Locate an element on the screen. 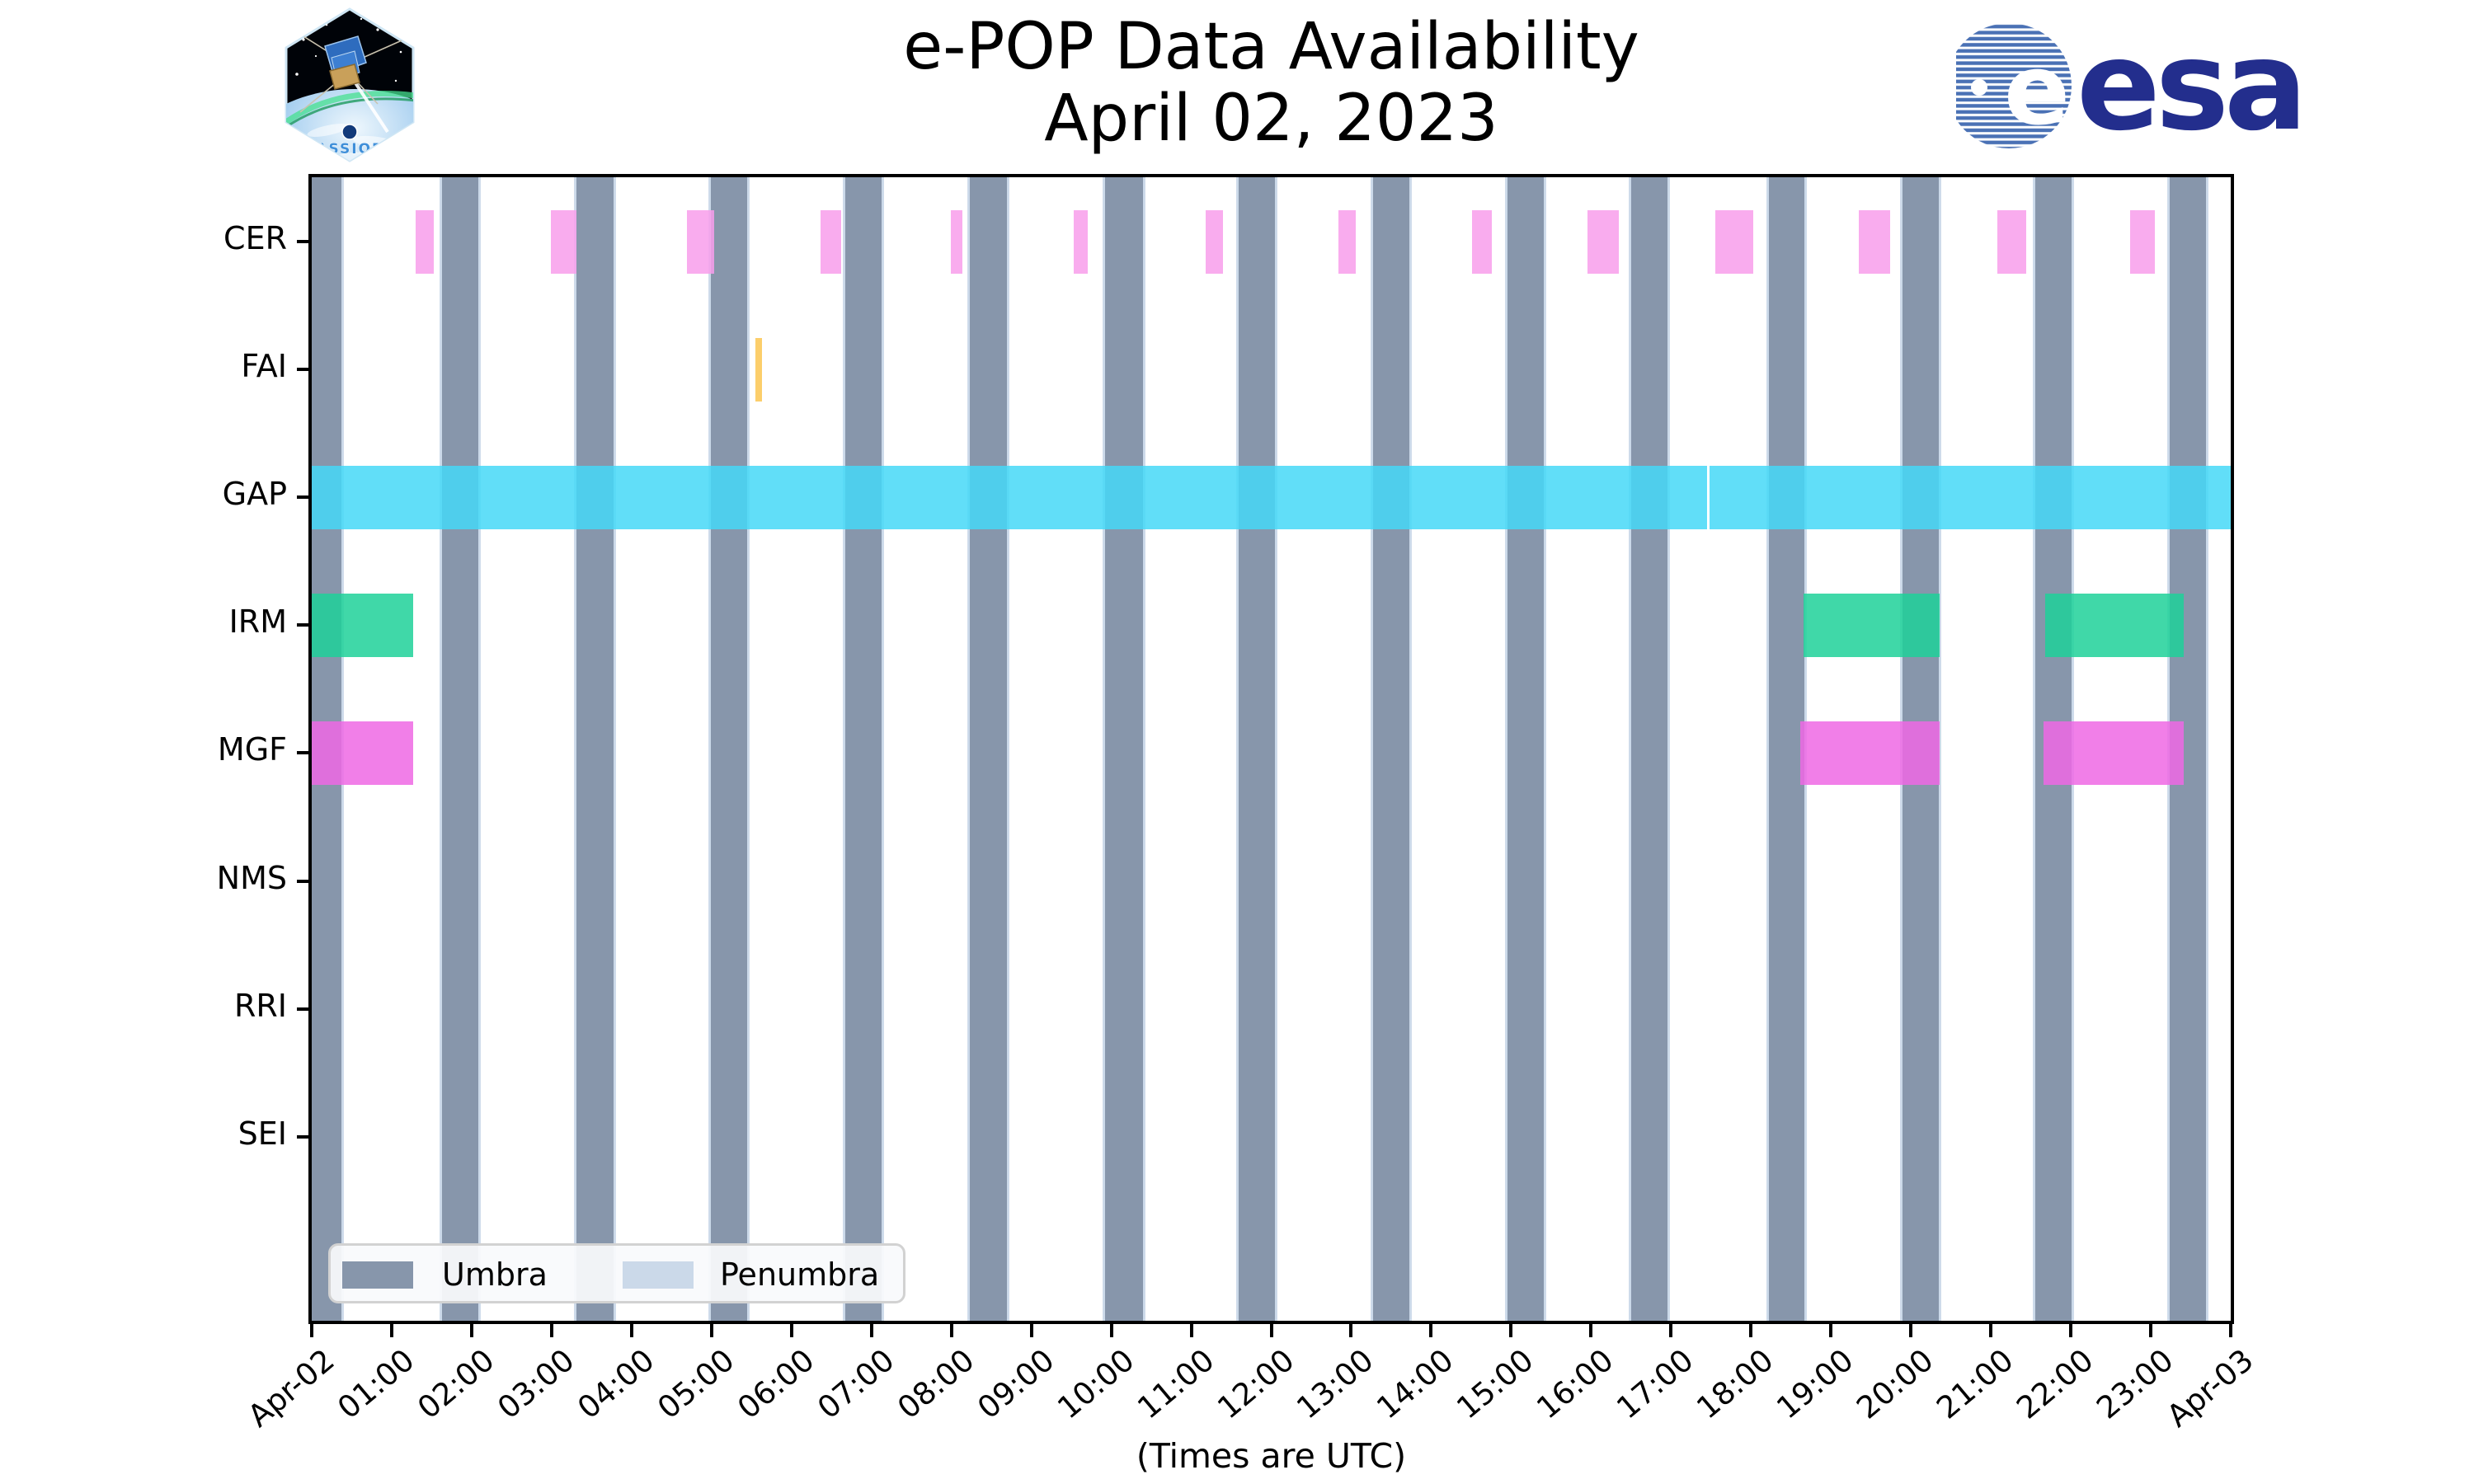 The height and width of the screenshot is (1484, 2474). patch-aurora-inner is located at coordinates (349, 113).